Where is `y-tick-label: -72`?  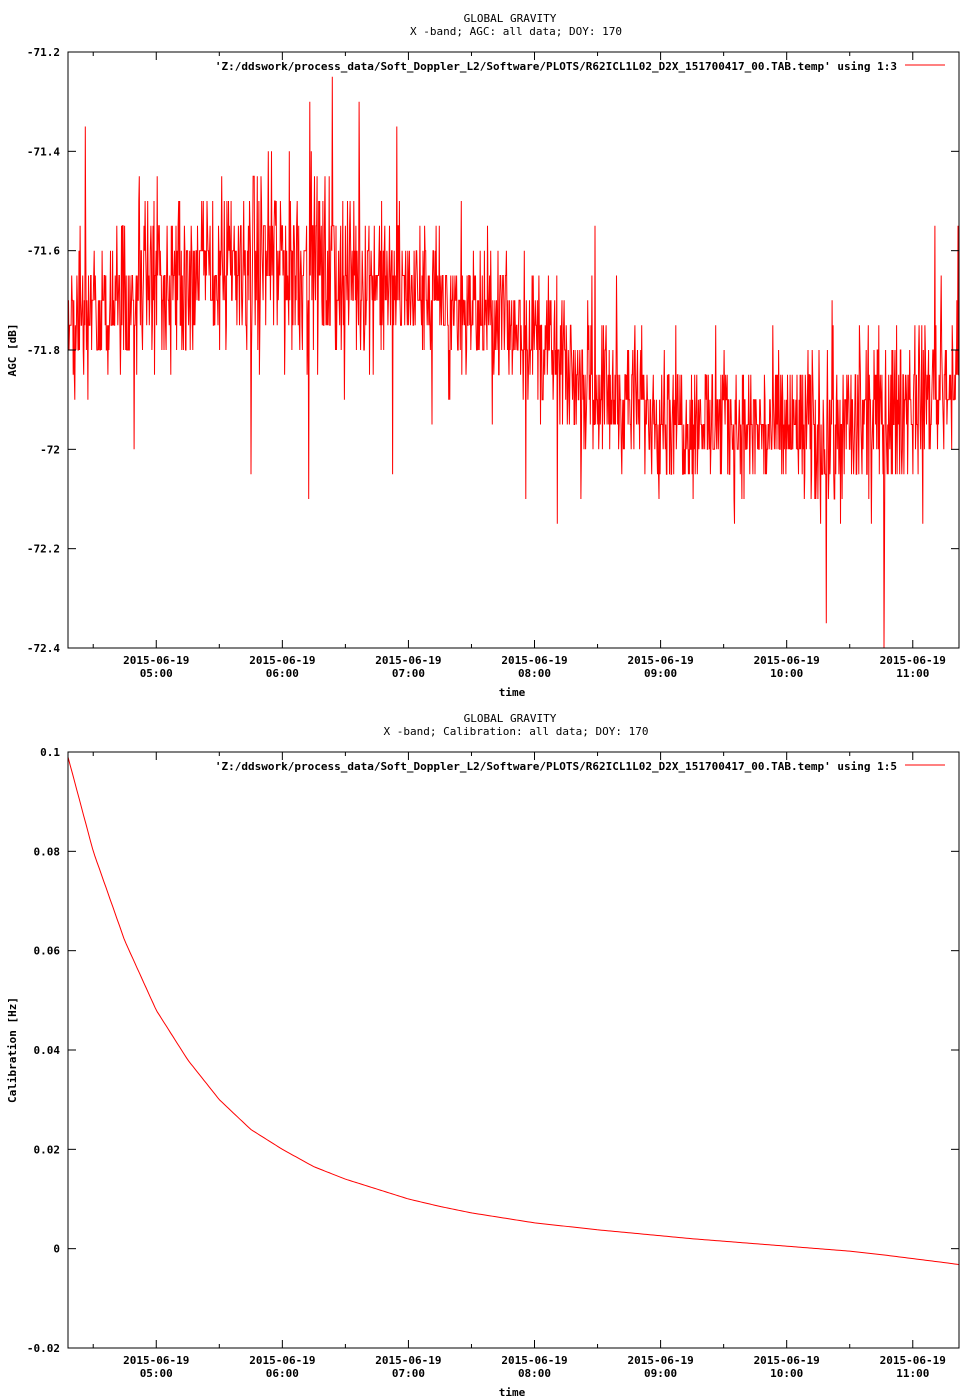
y-tick-label: -72 is located at coordinates (50, 449).